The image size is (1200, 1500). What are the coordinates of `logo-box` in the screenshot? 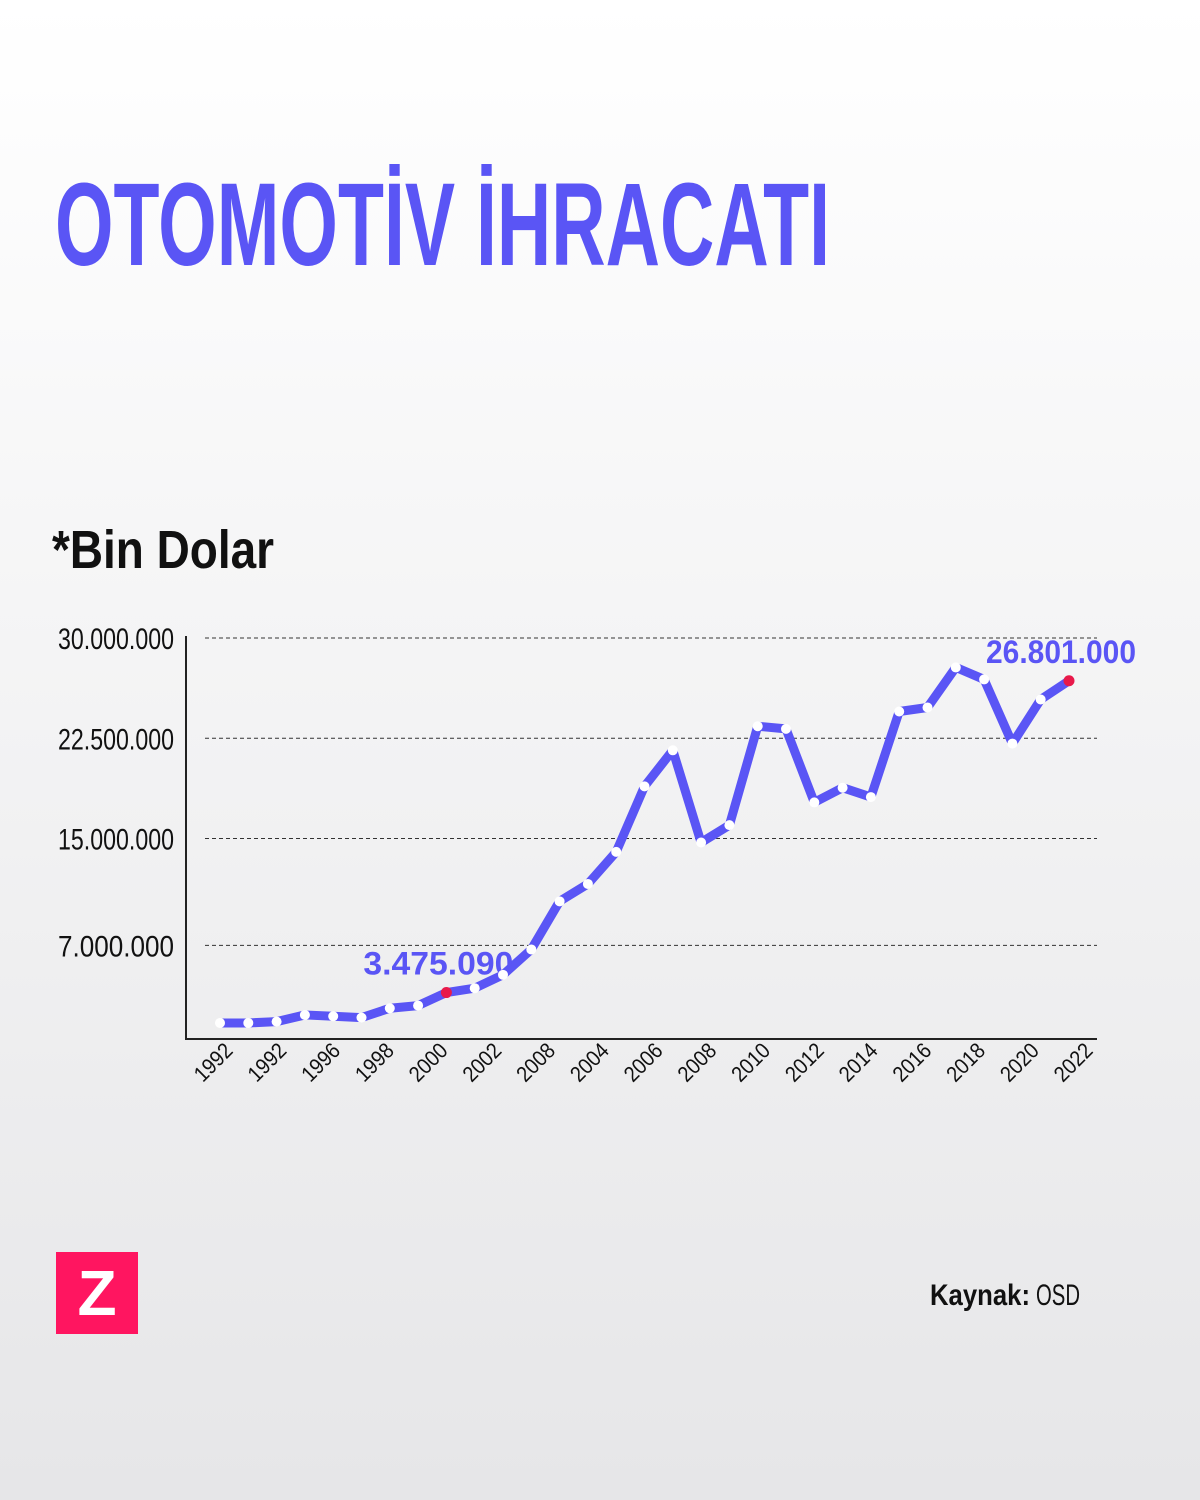 It's located at (97, 1293).